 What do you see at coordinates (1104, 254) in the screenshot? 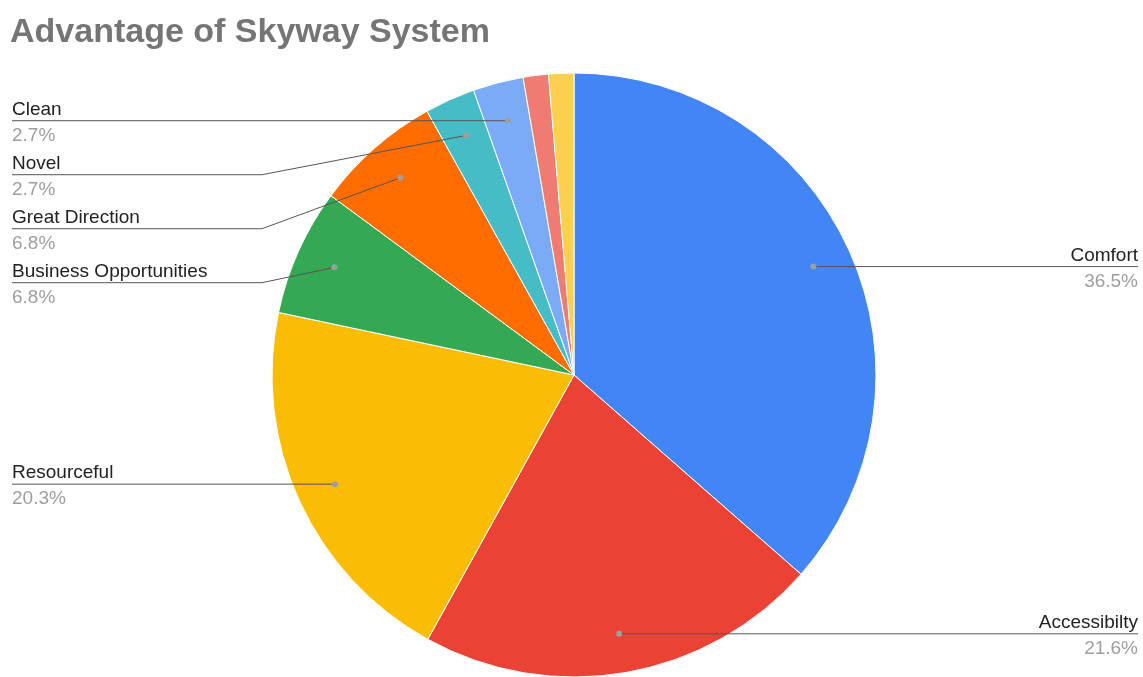
I see `slice-label: Comfort` at bounding box center [1104, 254].